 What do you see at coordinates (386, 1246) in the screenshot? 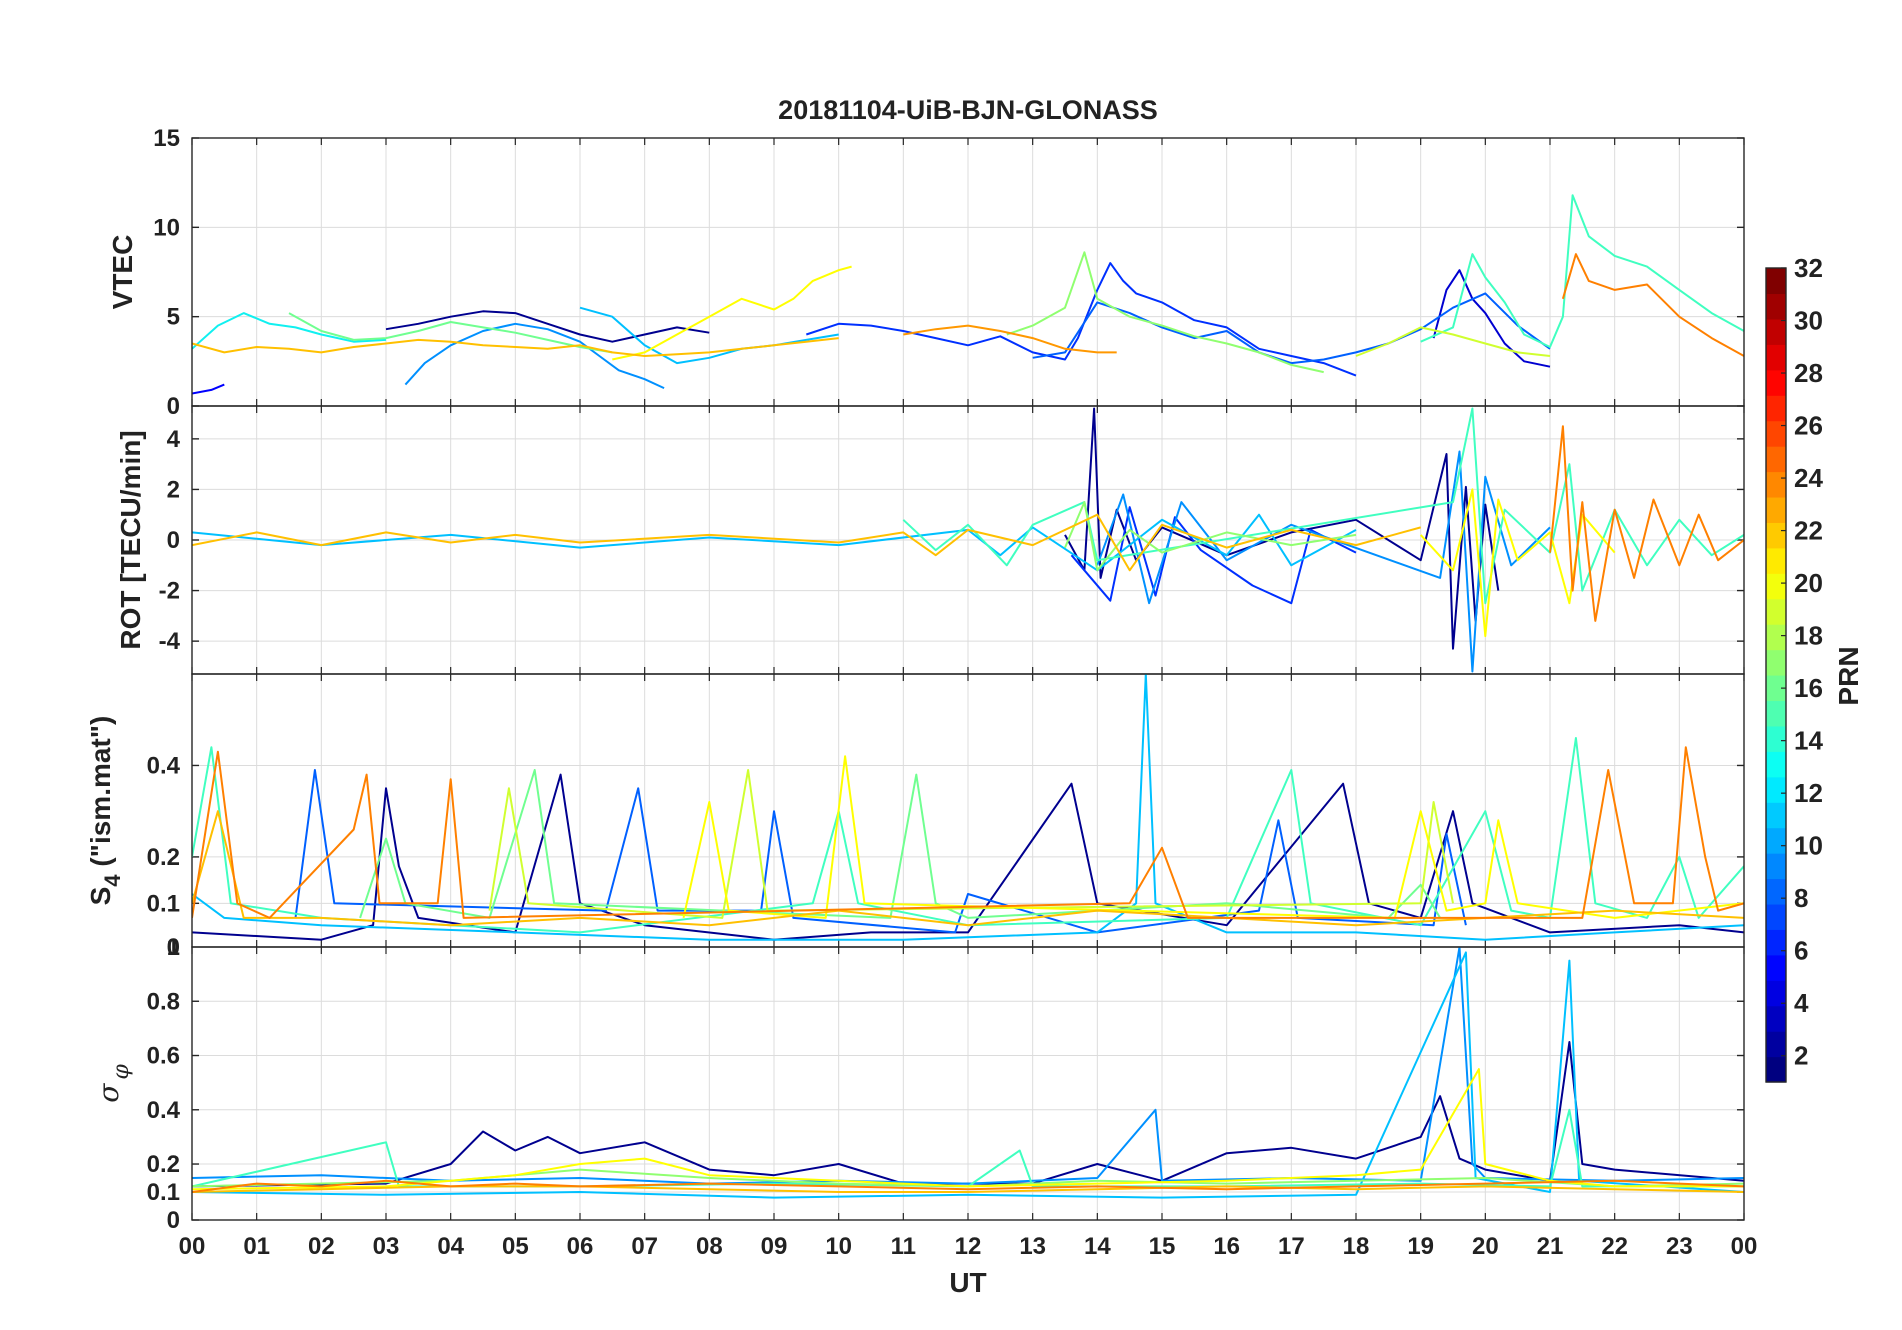
I see `x-tick-label: 03` at bounding box center [386, 1246].